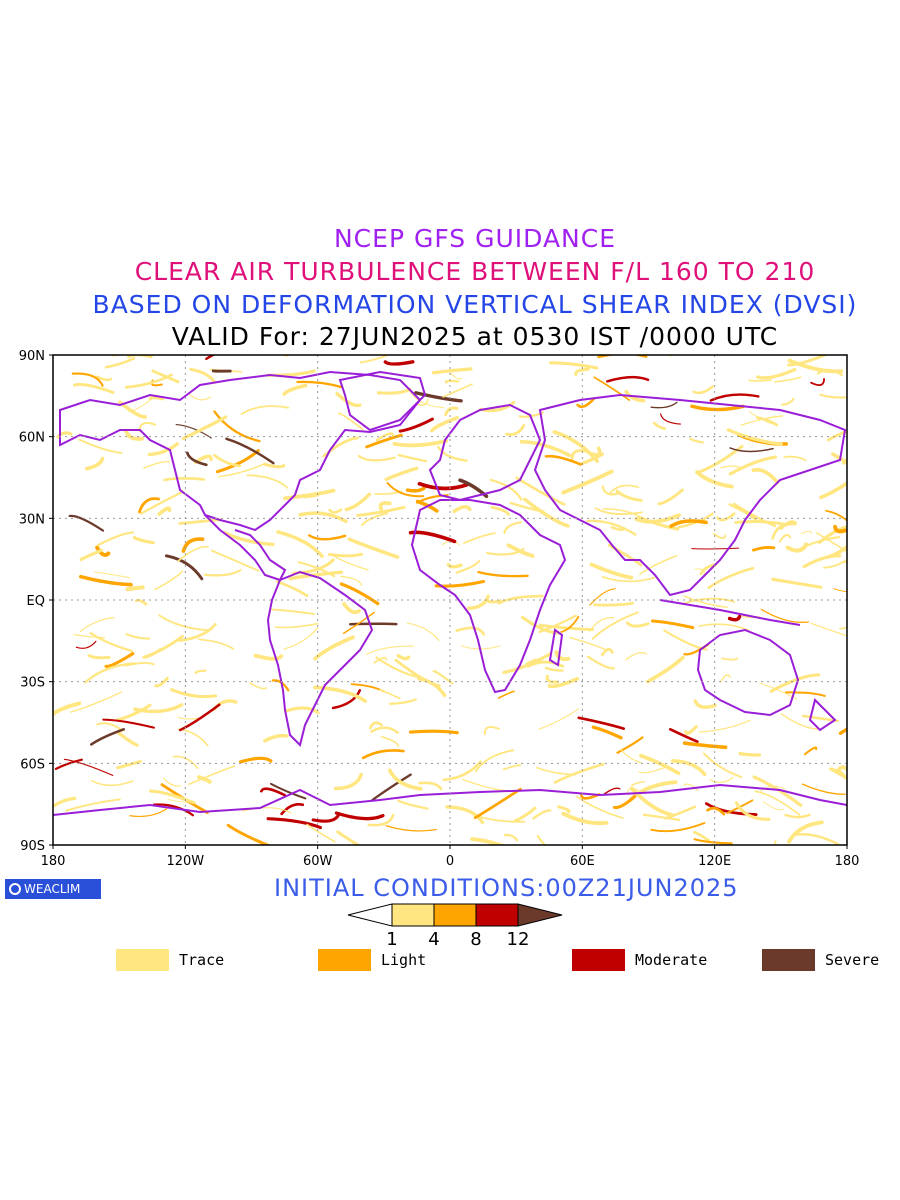 The width and height of the screenshot is (900, 1200). I want to click on latitude-label: 90N, so click(32, 356).